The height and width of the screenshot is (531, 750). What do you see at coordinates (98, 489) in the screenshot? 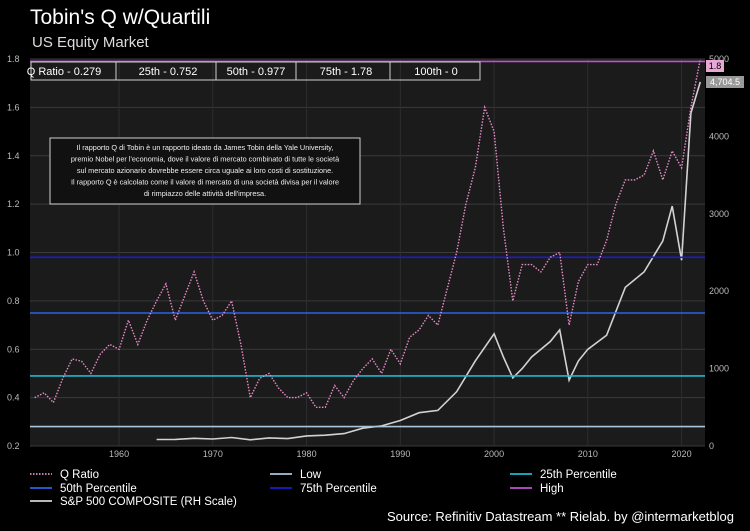
I see `legend-label: 50th Percentile` at bounding box center [98, 489].